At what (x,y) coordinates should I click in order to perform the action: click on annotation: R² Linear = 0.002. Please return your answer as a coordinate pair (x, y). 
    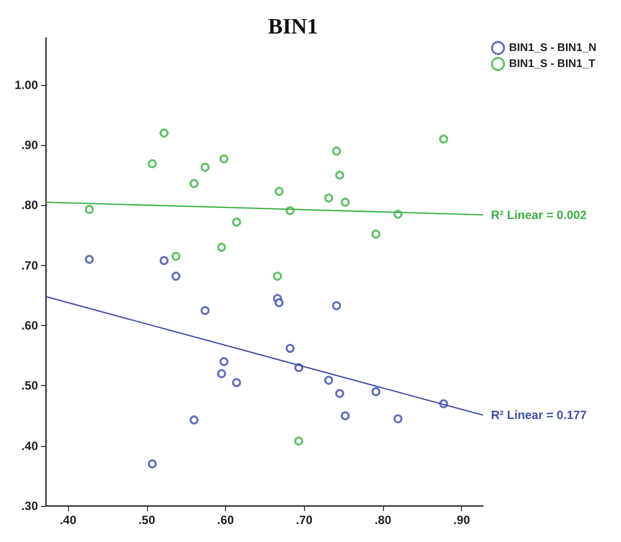
    Looking at the image, I should click on (539, 215).